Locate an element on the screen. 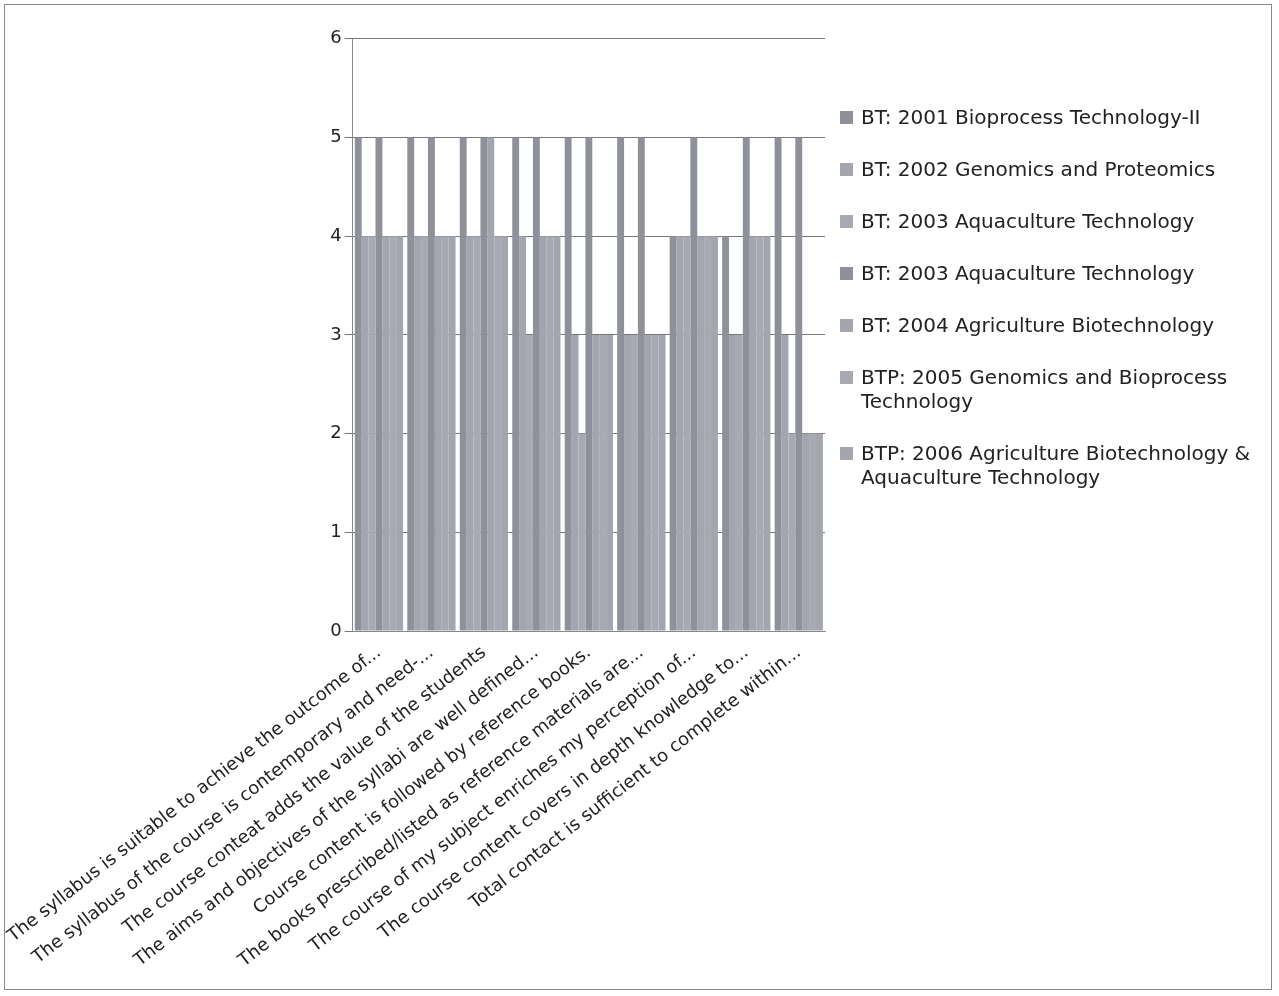 This screenshot has height=996, width=1279. y-tick-label: 4 is located at coordinates (336, 234).